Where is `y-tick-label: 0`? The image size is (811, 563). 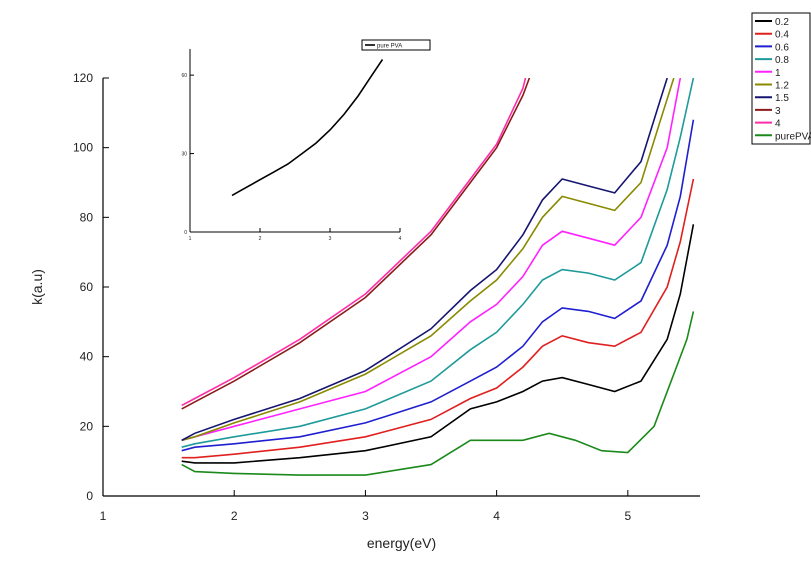 y-tick-label: 0 is located at coordinates (89, 496).